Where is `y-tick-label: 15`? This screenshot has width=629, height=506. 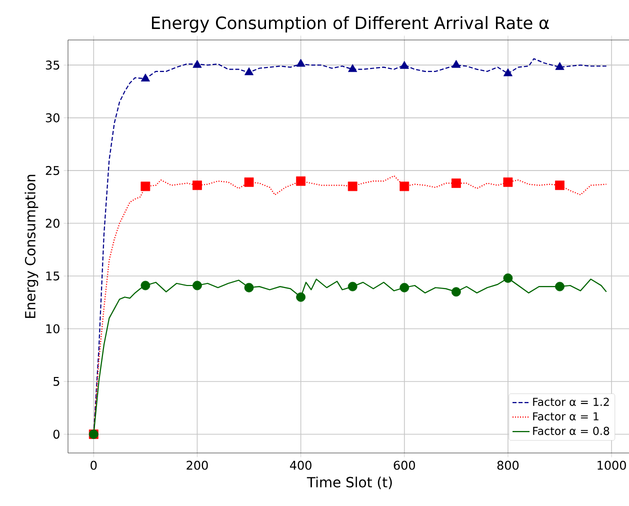
y-tick-label: 15 is located at coordinates (53, 276).